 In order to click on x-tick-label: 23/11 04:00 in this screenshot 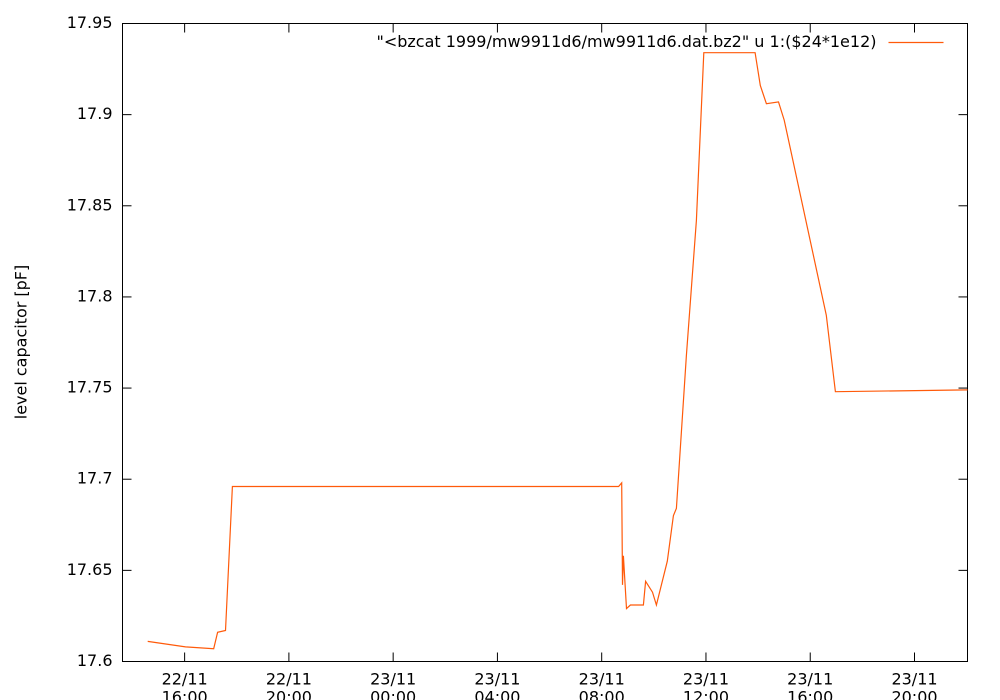, I will do `click(497, 684)`.